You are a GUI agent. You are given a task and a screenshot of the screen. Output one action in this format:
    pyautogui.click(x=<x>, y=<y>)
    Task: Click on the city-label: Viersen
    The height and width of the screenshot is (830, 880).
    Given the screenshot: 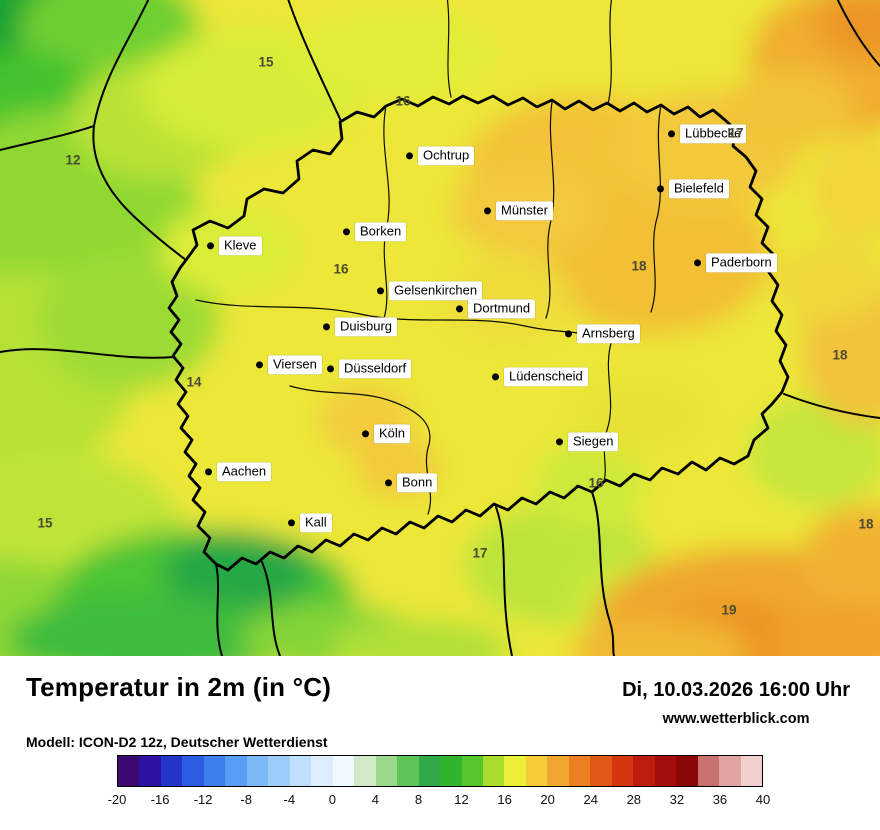 What is the action you would take?
    pyautogui.click(x=295, y=365)
    